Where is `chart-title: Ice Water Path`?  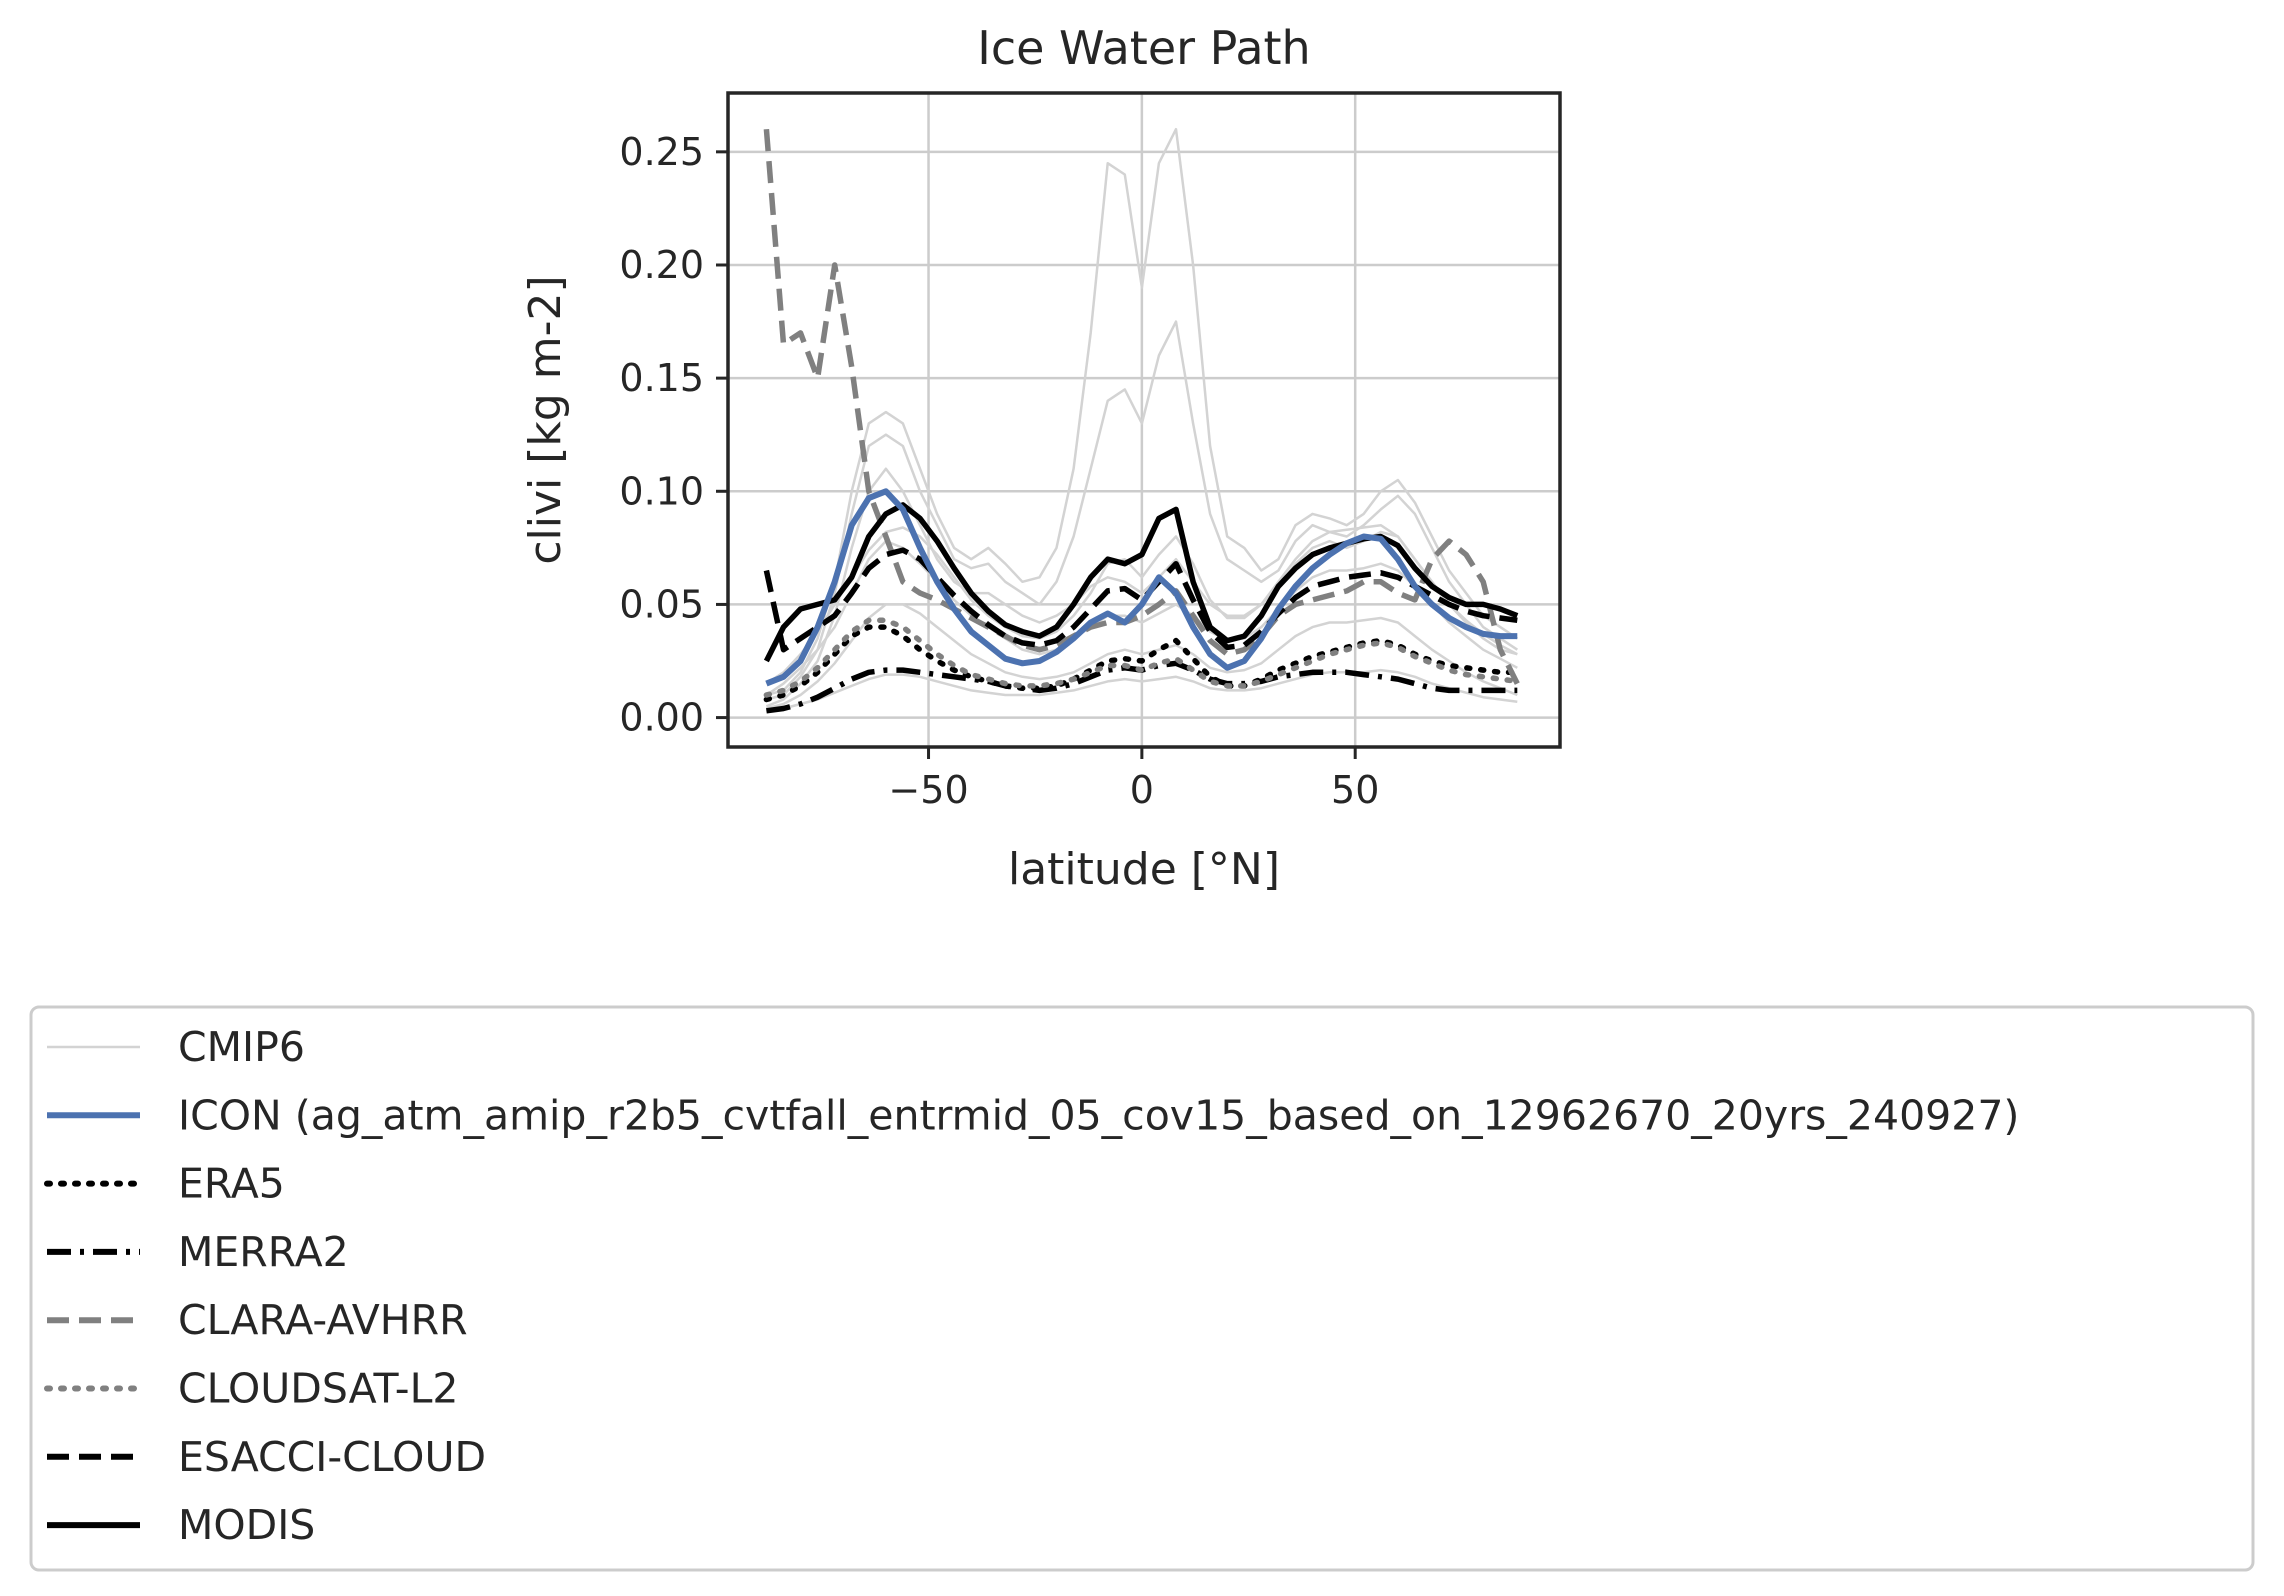
chart-title: Ice Water Path is located at coordinates (1143, 48).